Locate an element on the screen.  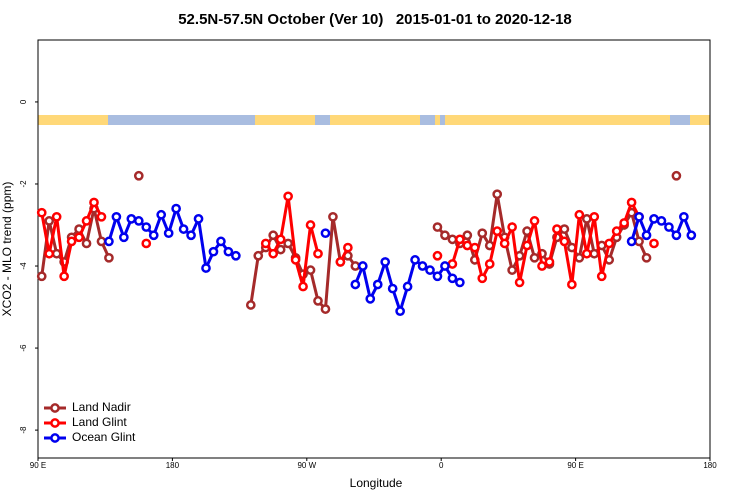
x-tick-label: 90 W is located at coordinates (306, 465).